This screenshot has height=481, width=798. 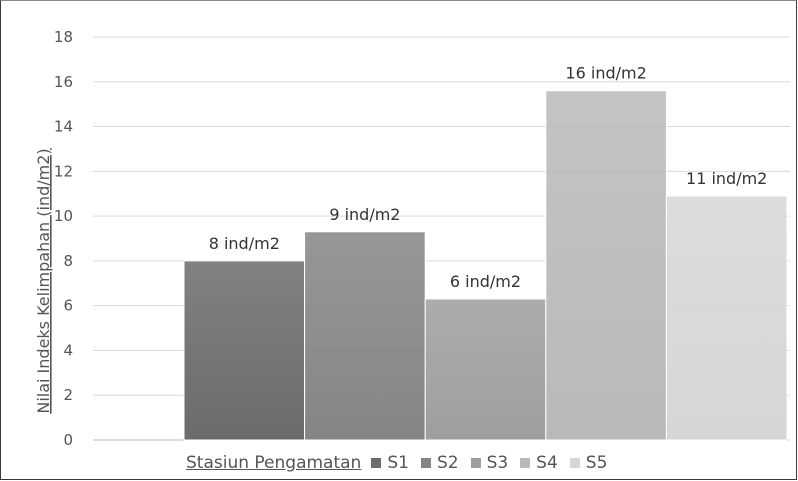 What do you see at coordinates (63, 82) in the screenshot?
I see `y-tick-label: 16` at bounding box center [63, 82].